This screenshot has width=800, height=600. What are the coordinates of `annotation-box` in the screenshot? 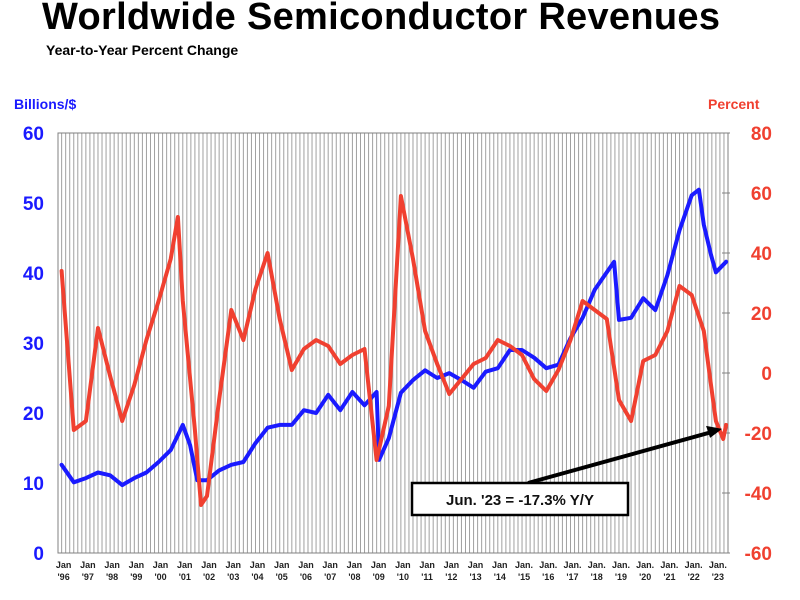 It's located at (520, 499).